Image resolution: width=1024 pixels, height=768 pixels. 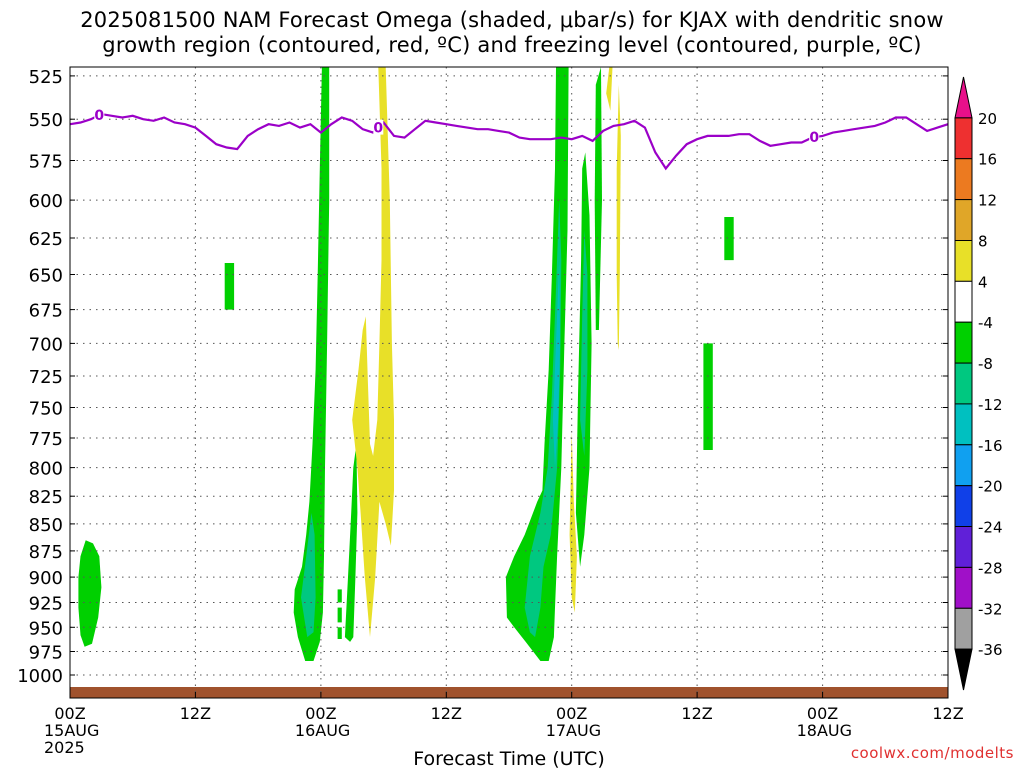 What do you see at coordinates (46, 239) in the screenshot?
I see `y-tick-label: 625` at bounding box center [46, 239].